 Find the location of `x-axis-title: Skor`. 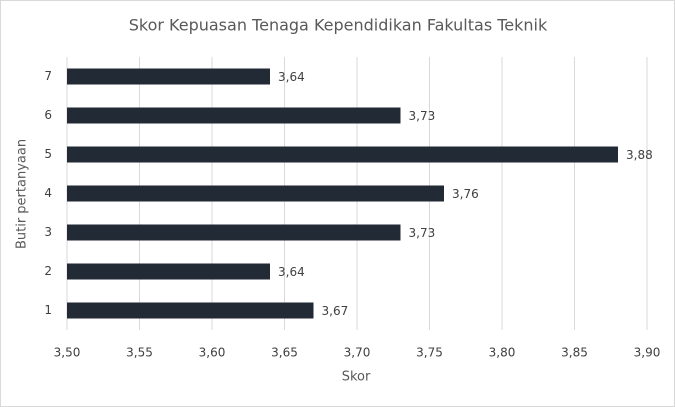

x-axis-title: Skor is located at coordinates (356, 377).